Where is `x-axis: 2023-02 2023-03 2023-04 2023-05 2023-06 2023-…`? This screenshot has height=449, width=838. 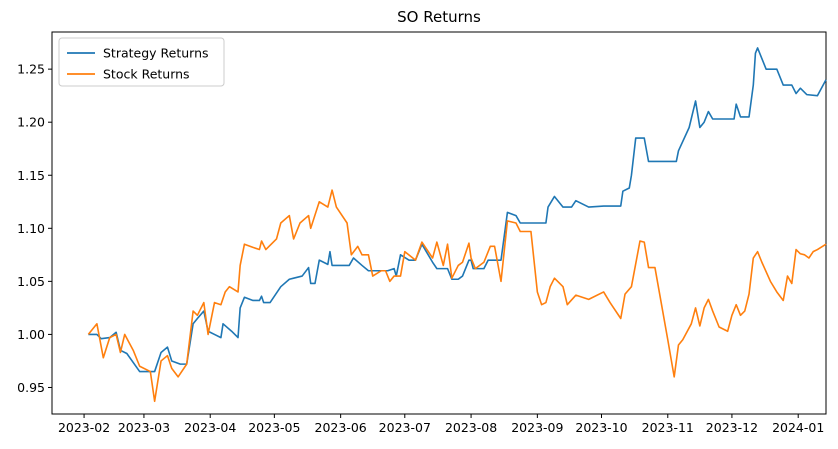
x-axis: 2023-02 2023-03 2023-04 2023-05 2023-06 2023-… is located at coordinates (441, 424).